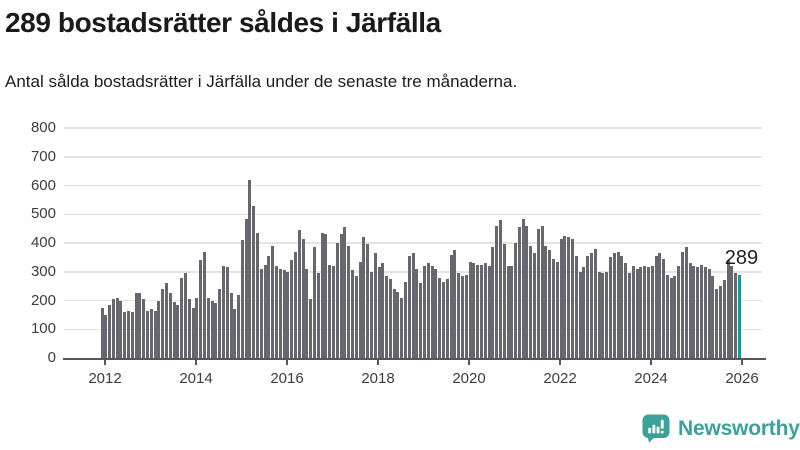 Image resolution: width=800 pixels, height=450 pixels. What do you see at coordinates (656, 428) in the screenshot?
I see `newsworthy-chart-bubble-icon` at bounding box center [656, 428].